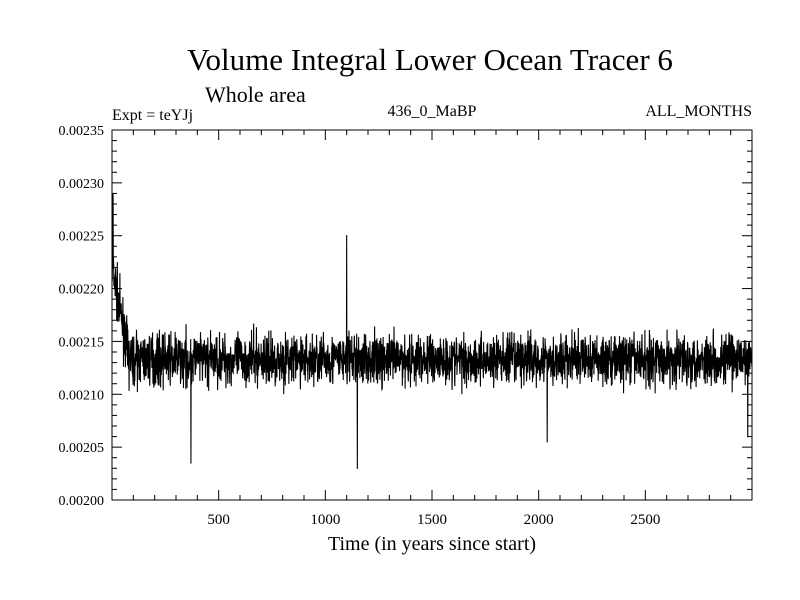 This screenshot has width=800, height=600. What do you see at coordinates (325, 520) in the screenshot?
I see `x-tick-label: 1000` at bounding box center [325, 520].